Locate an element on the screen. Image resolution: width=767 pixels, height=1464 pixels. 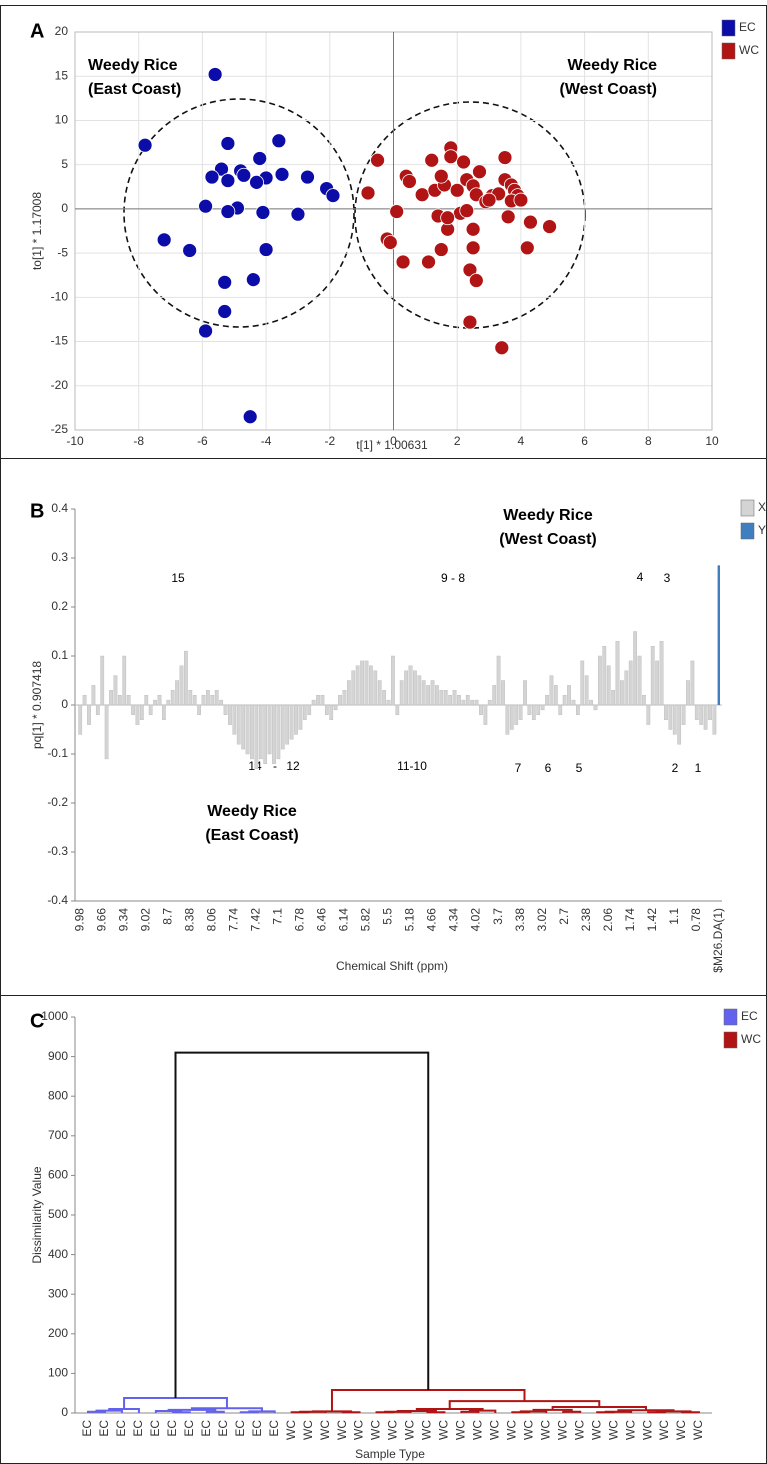
x-tick-label: 8.7 is located at coordinates (167, 916).